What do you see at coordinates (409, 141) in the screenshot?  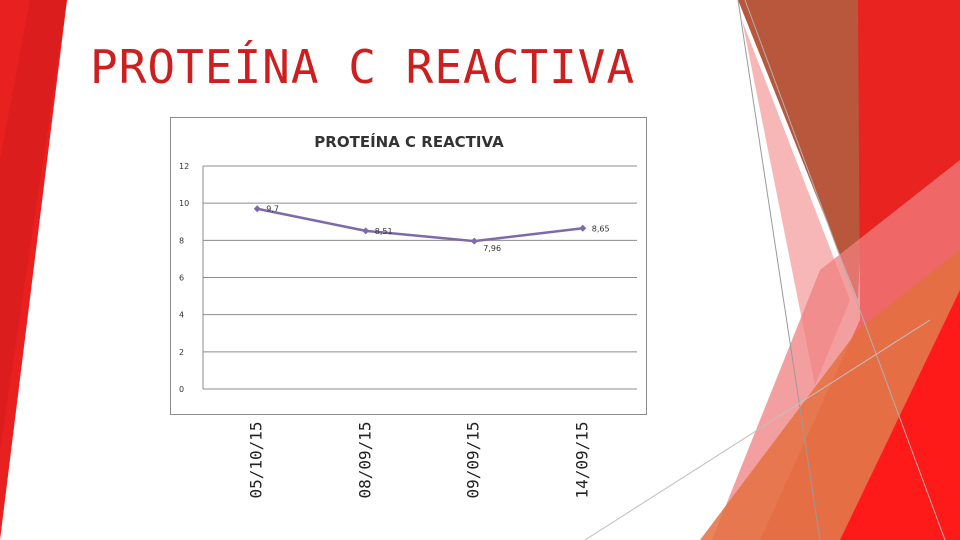 I see `chart-title: PROTEÍNA C REACTIVA` at bounding box center [409, 141].